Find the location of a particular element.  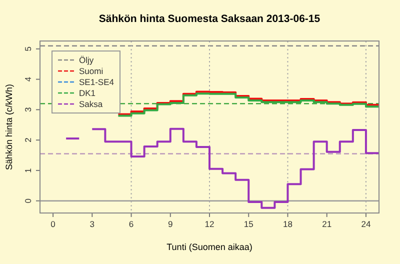

legend-label: Saksa is located at coordinates (91, 104).